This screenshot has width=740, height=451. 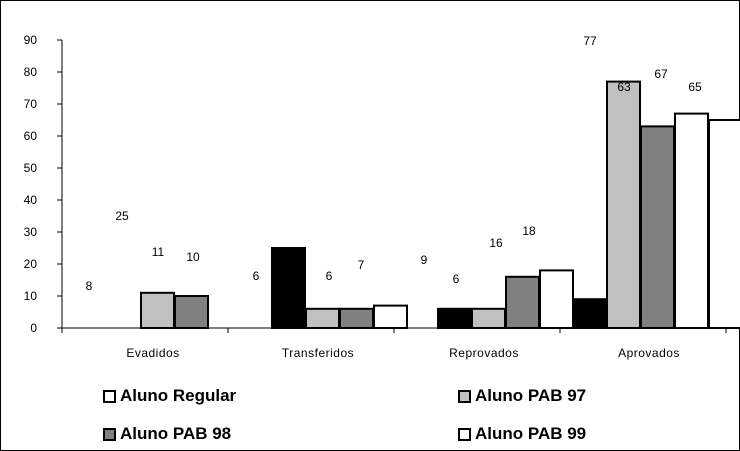 I want to click on y-tick-label-20: 20, so click(x=31, y=264).